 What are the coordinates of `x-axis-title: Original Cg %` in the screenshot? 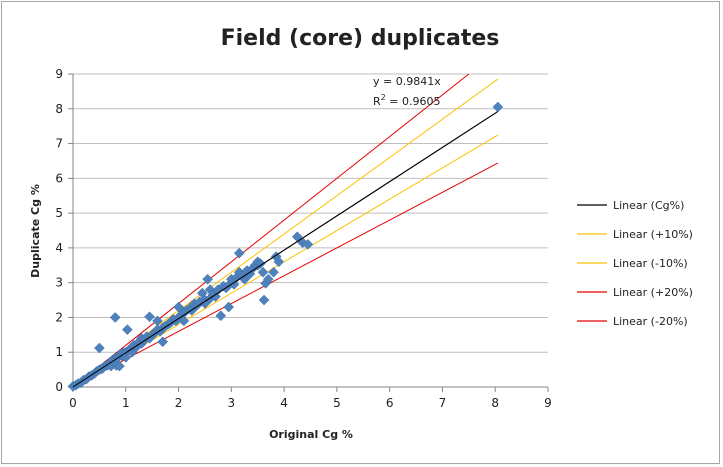 It's located at (311, 434).